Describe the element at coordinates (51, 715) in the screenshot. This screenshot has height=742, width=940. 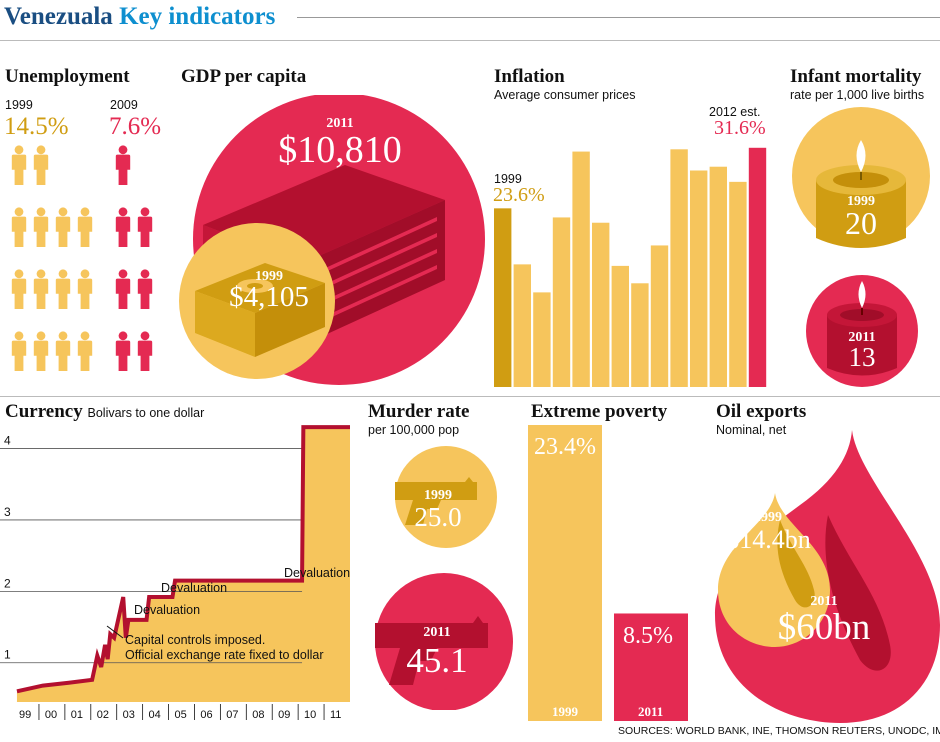
I see `currency-xtick-00: 00` at that location.